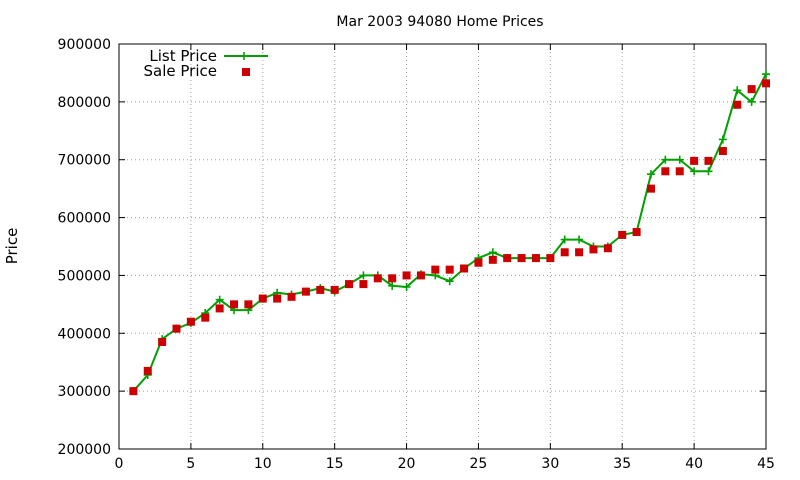  Describe the element at coordinates (180, 71) in the screenshot. I see `legend-label-sale-price: Sale Price` at that location.